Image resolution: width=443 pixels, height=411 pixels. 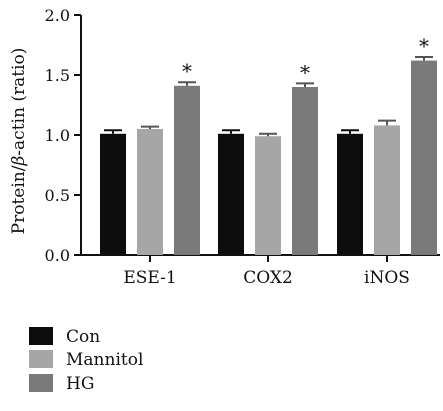 What do you see at coordinates (19, 141) in the screenshot?
I see `y-axis-title: Protein/β-actin (ratio)` at bounding box center [19, 141].